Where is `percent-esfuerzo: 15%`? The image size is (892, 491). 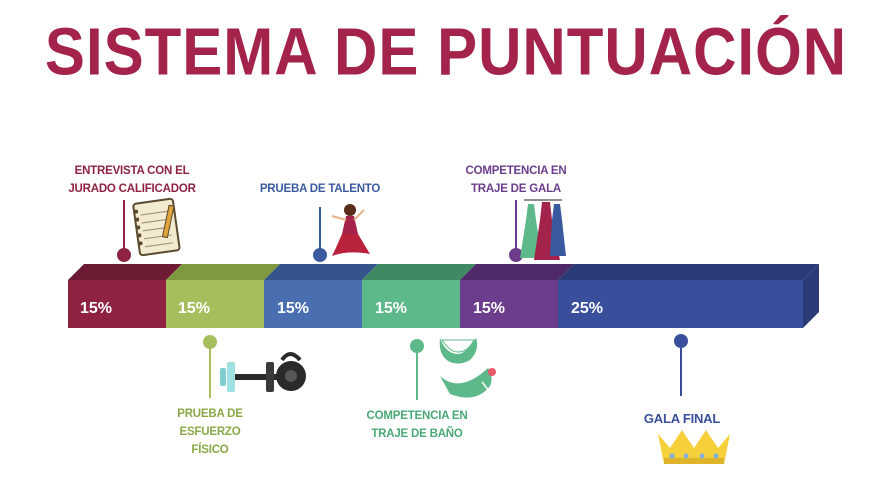 percent-esfuerzo: 15% is located at coordinates (194, 308).